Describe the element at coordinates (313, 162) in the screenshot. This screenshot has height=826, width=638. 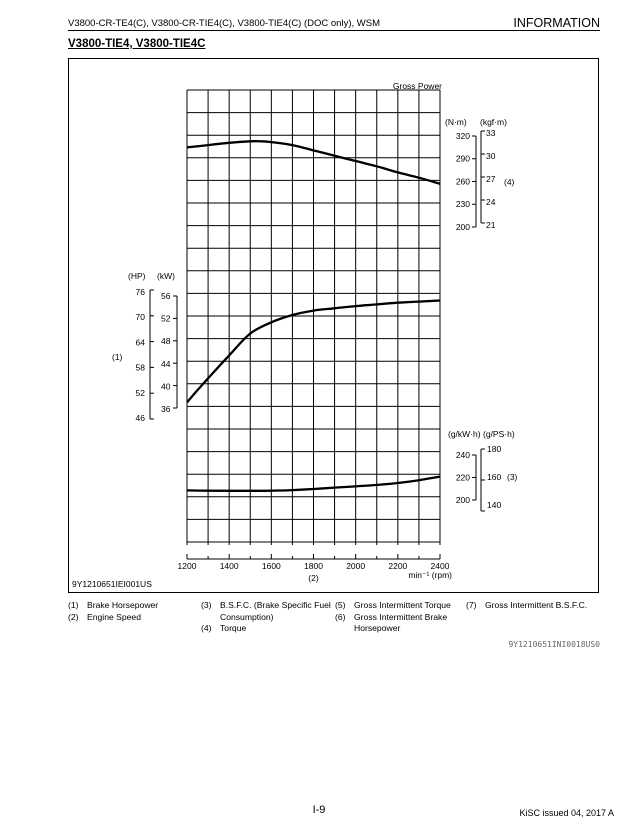
I see `torque-curve` at that location.